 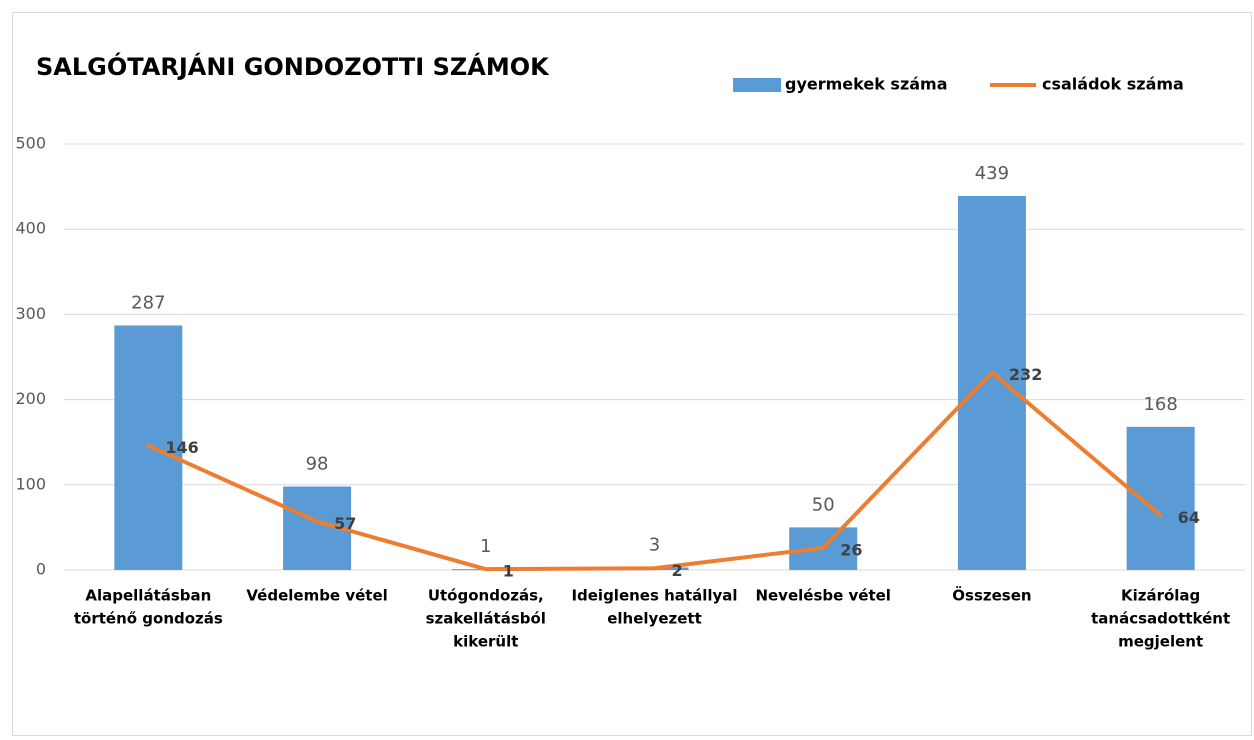 I want to click on bar-value-label: 287, so click(x=148, y=302).